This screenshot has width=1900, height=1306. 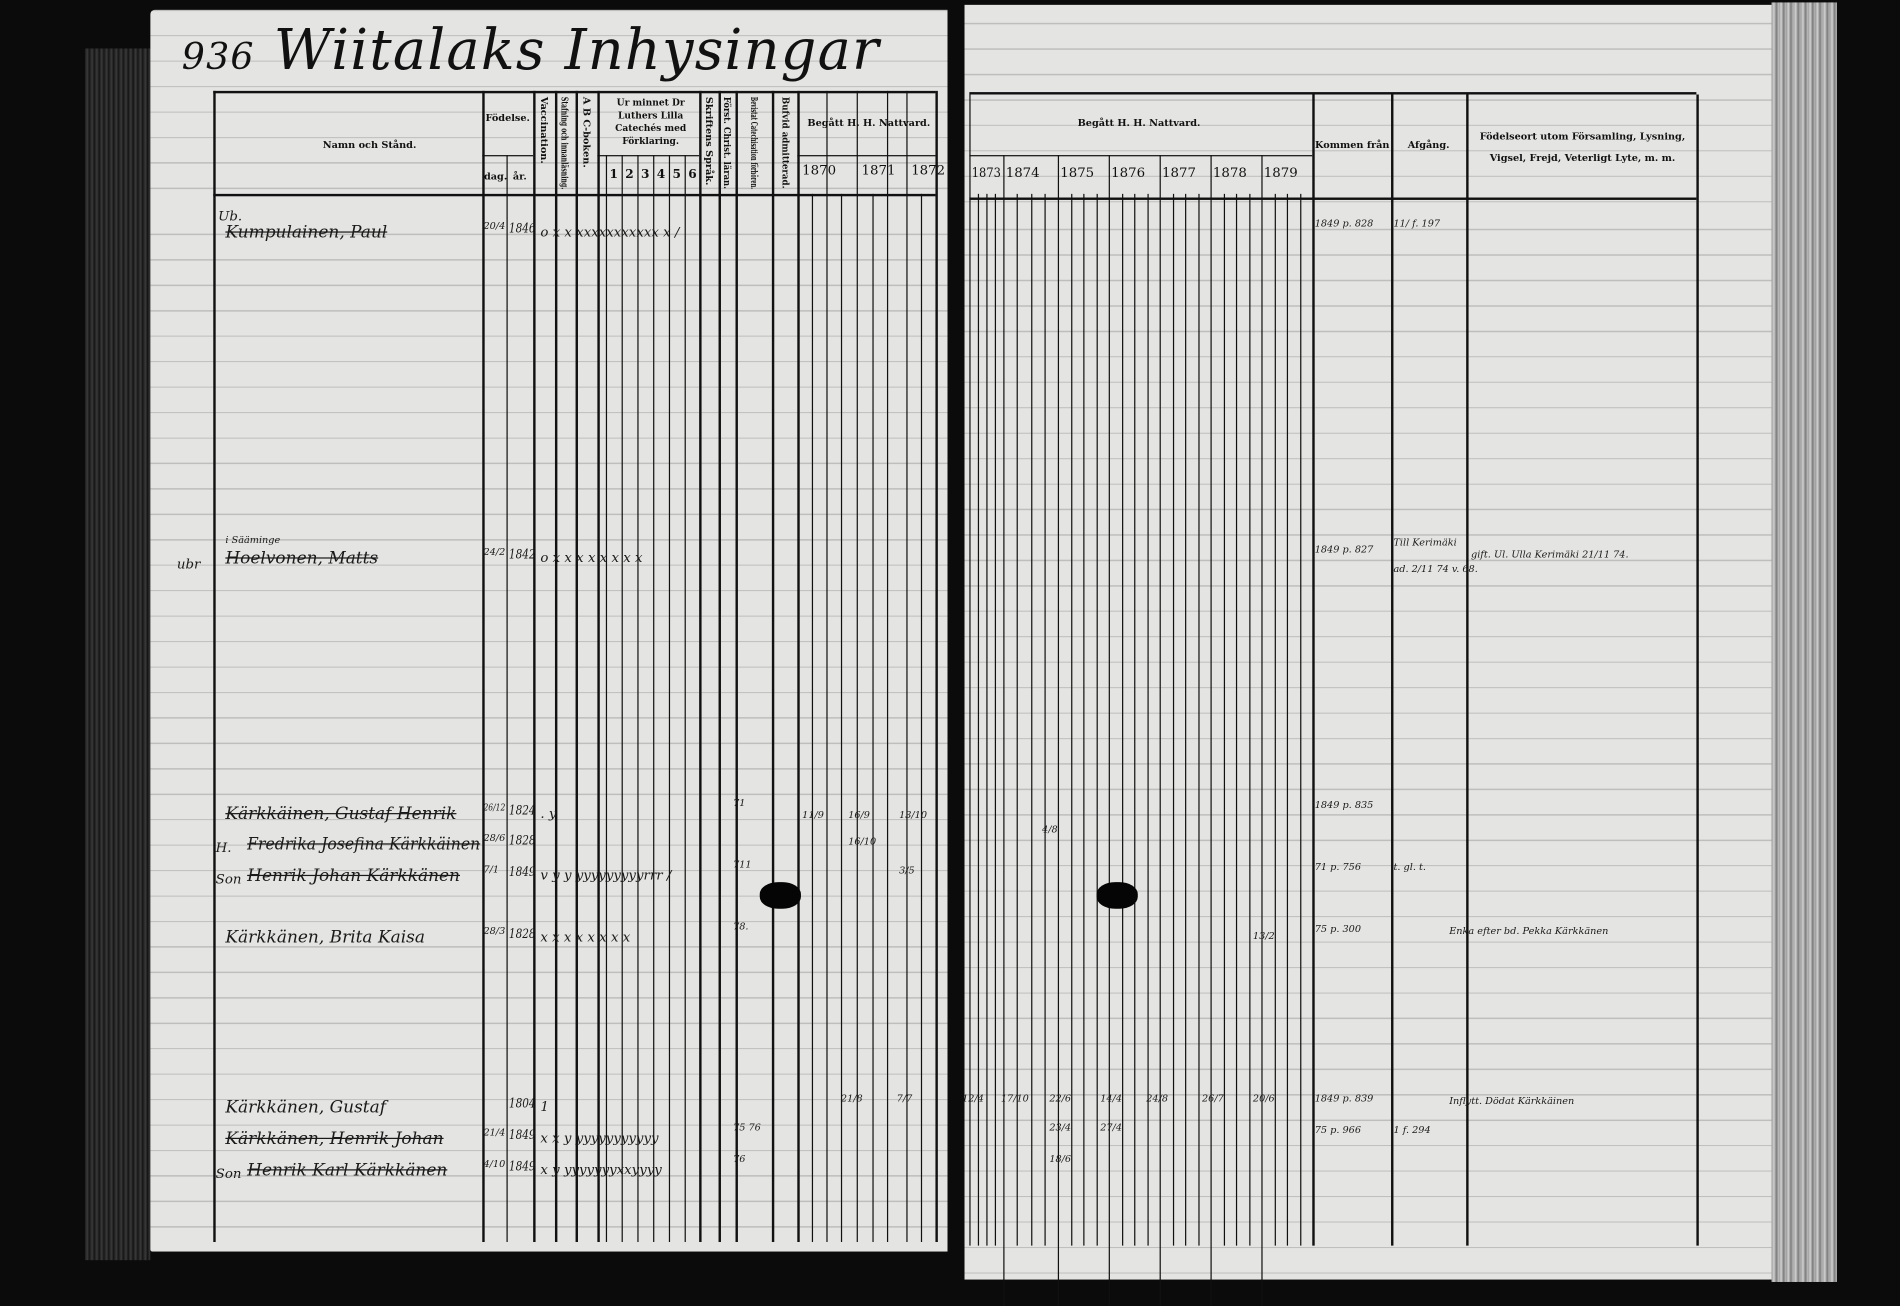 What do you see at coordinates (813, 815) in the screenshot?
I see `communion-mark: 11/9` at bounding box center [813, 815].